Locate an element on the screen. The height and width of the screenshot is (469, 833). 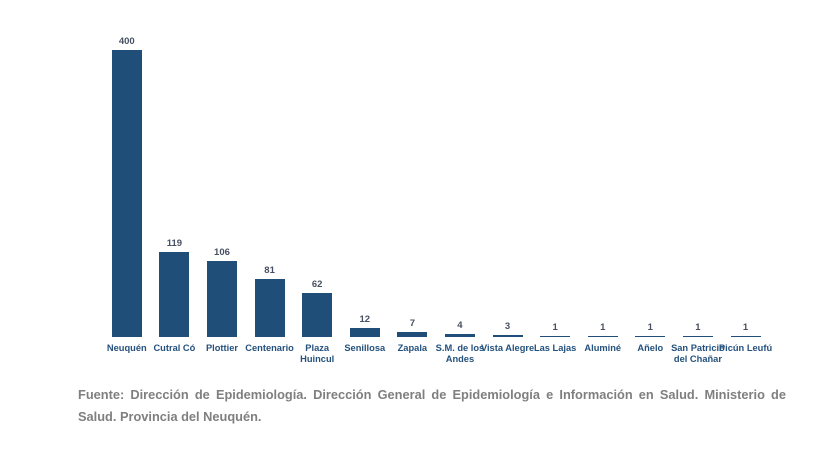
category-label: Vista Alegre is located at coordinates (507, 348).